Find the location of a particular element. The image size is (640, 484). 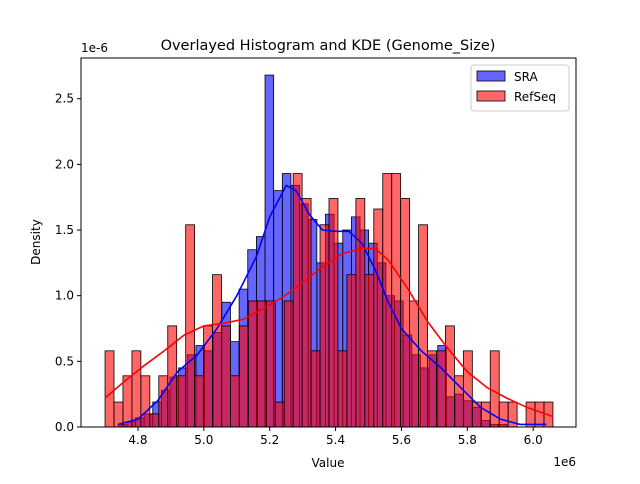

y-tick-label: 0.0 is located at coordinates (64, 427).